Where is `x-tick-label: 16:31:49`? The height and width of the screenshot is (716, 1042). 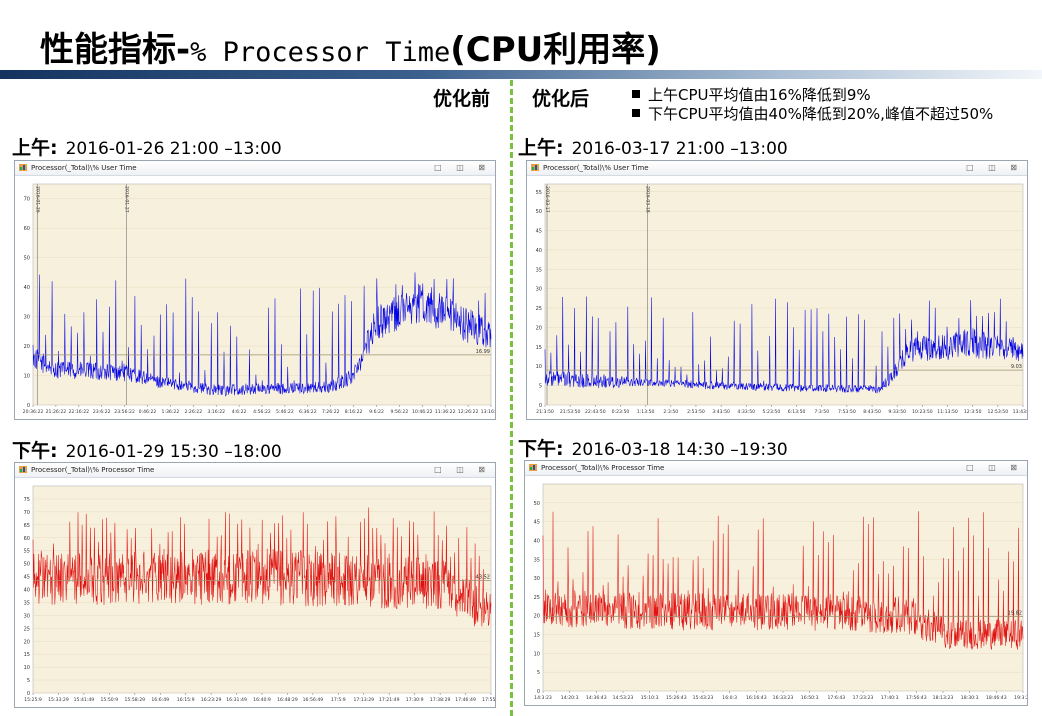
x-tick-label: 16:31:49 is located at coordinates (236, 700).